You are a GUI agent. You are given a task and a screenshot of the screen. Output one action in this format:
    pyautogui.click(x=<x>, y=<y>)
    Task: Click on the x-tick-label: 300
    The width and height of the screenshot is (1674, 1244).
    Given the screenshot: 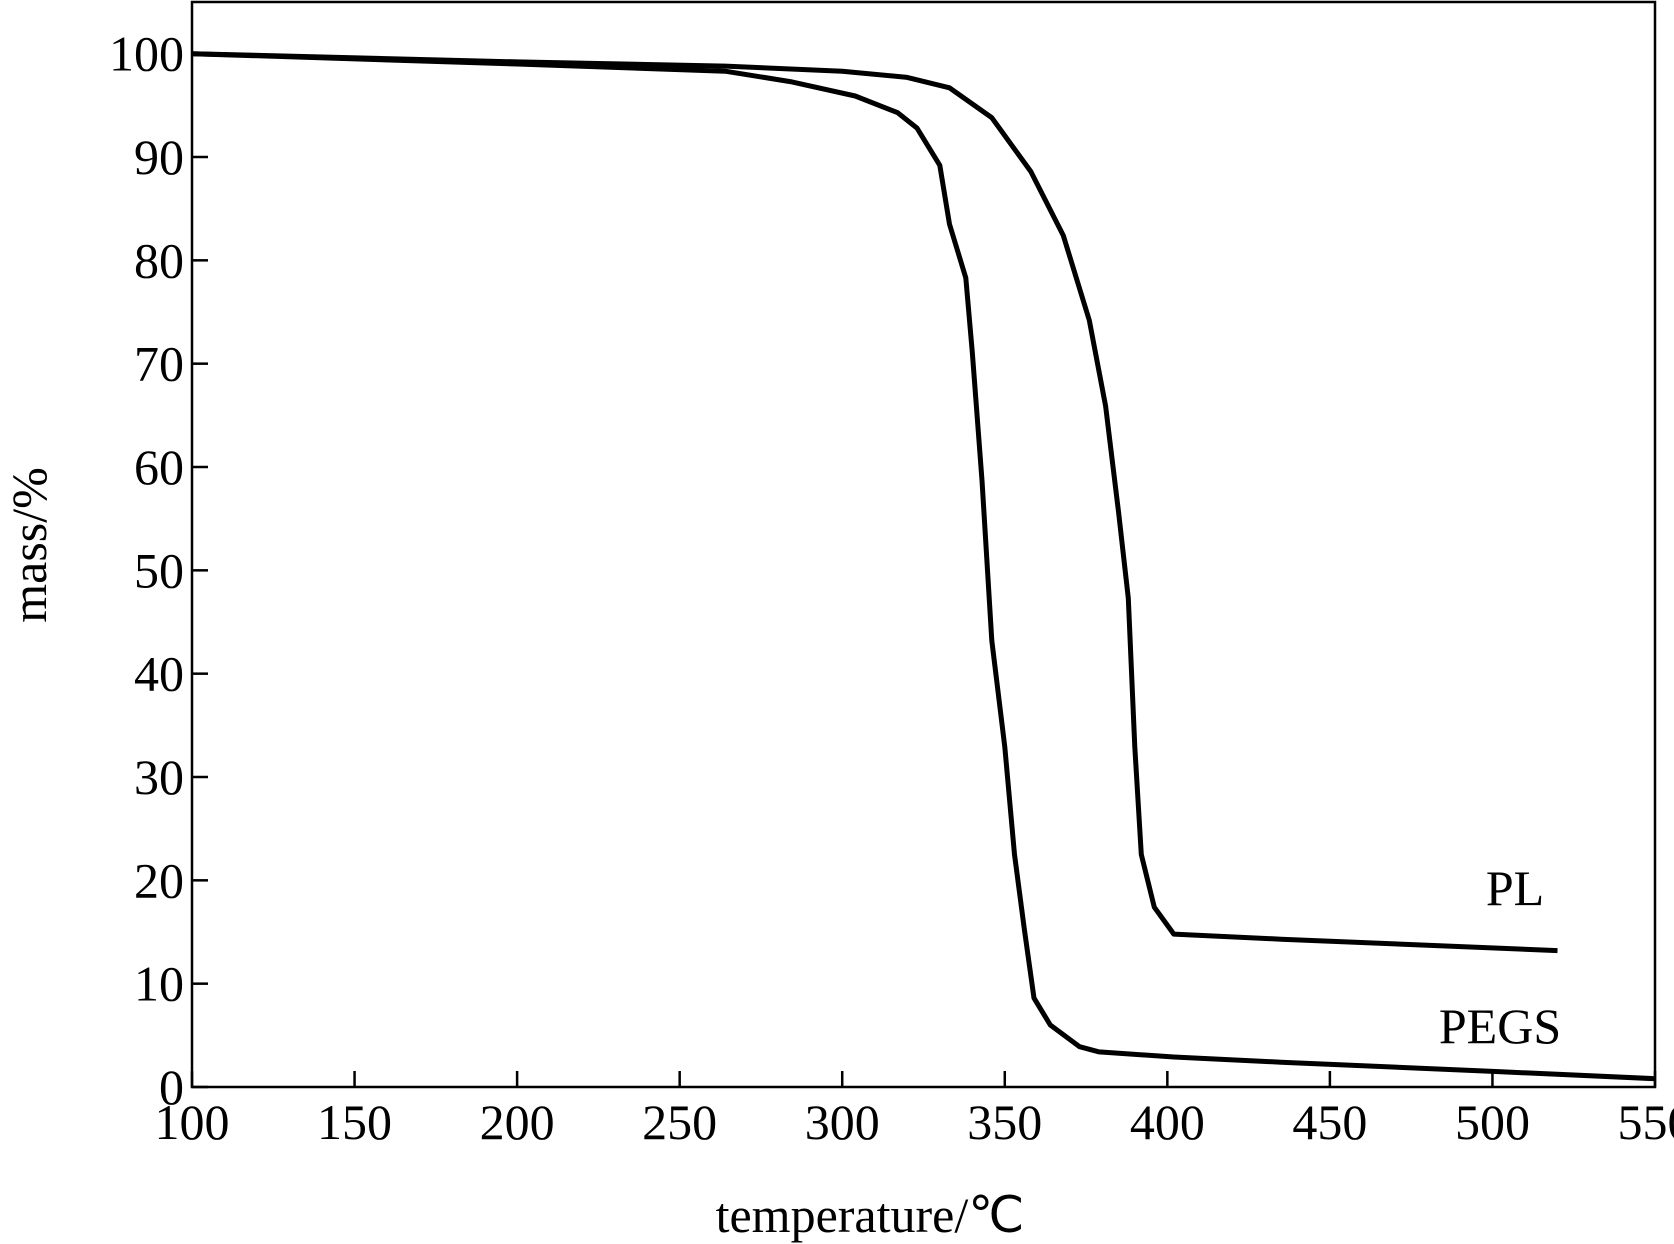 What is the action you would take?
    pyautogui.click(x=842, y=1122)
    